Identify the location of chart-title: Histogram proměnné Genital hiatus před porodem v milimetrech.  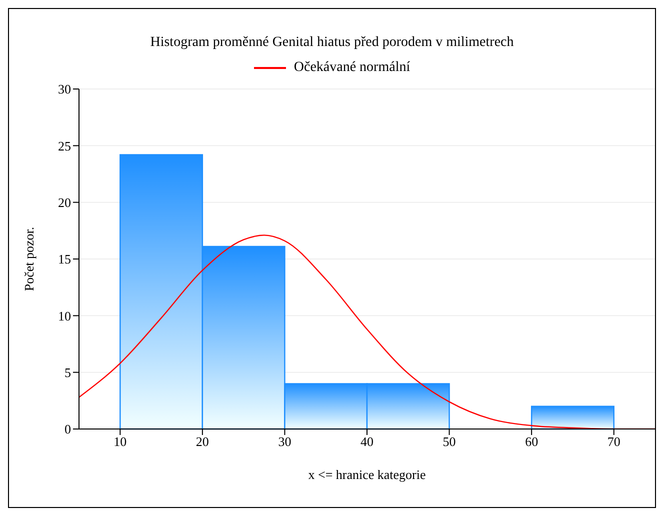
(332, 43).